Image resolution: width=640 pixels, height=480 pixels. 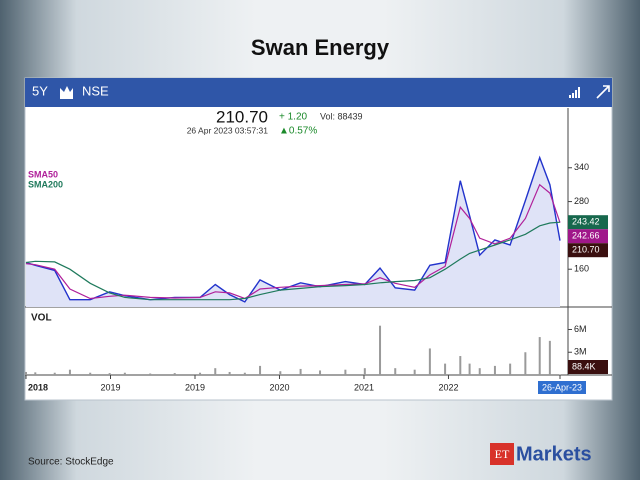 What do you see at coordinates (71, 462) in the screenshot?
I see `source-note: Source: StockEdge` at bounding box center [71, 462].